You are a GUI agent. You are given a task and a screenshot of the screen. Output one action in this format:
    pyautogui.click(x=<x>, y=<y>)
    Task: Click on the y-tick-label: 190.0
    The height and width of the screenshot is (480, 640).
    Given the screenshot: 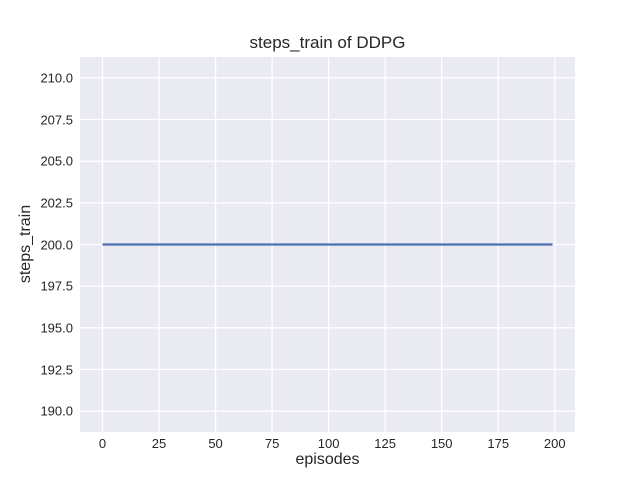 What is the action you would take?
    pyautogui.click(x=56, y=411)
    